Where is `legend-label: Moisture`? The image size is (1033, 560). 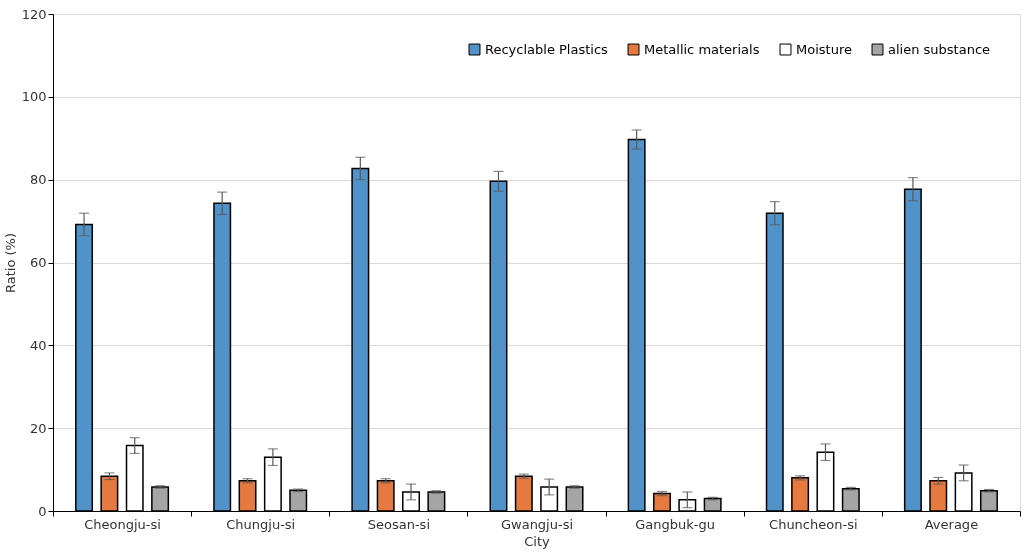
legend-label: Moisture is located at coordinates (824, 49).